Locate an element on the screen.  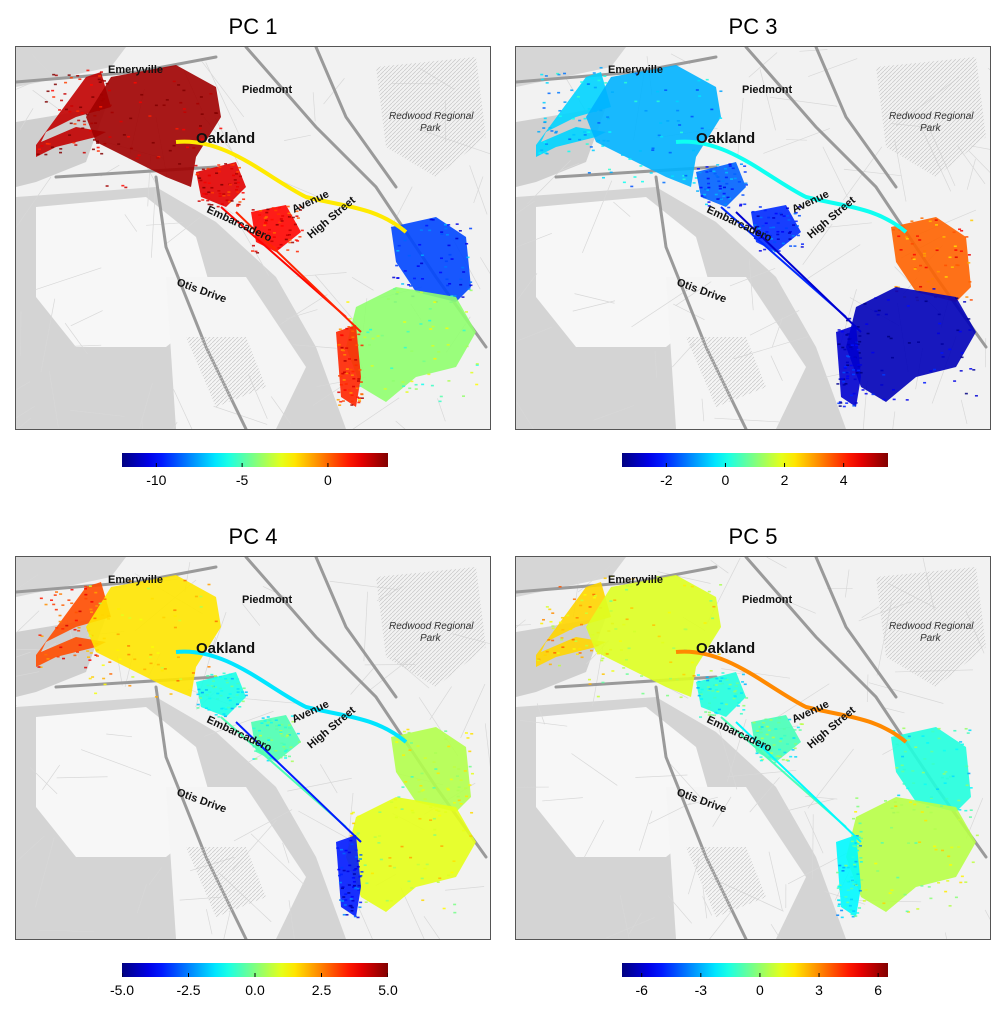
colorbar-tick-label: 0.0 is located at coordinates (255, 990).